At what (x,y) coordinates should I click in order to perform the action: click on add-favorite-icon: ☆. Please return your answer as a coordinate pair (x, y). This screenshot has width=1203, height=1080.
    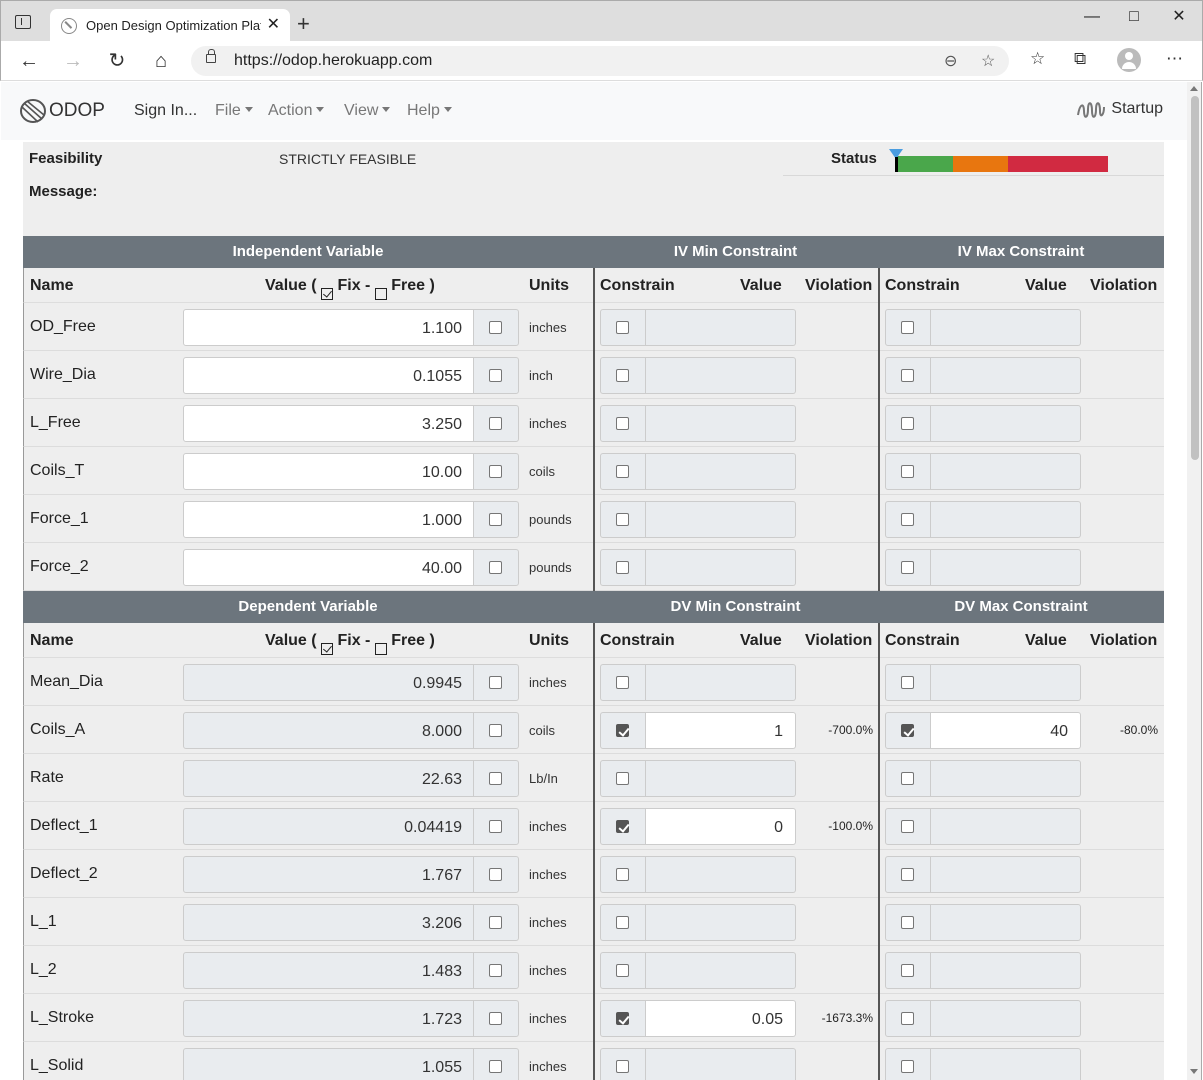
    Looking at the image, I should click on (988, 61).